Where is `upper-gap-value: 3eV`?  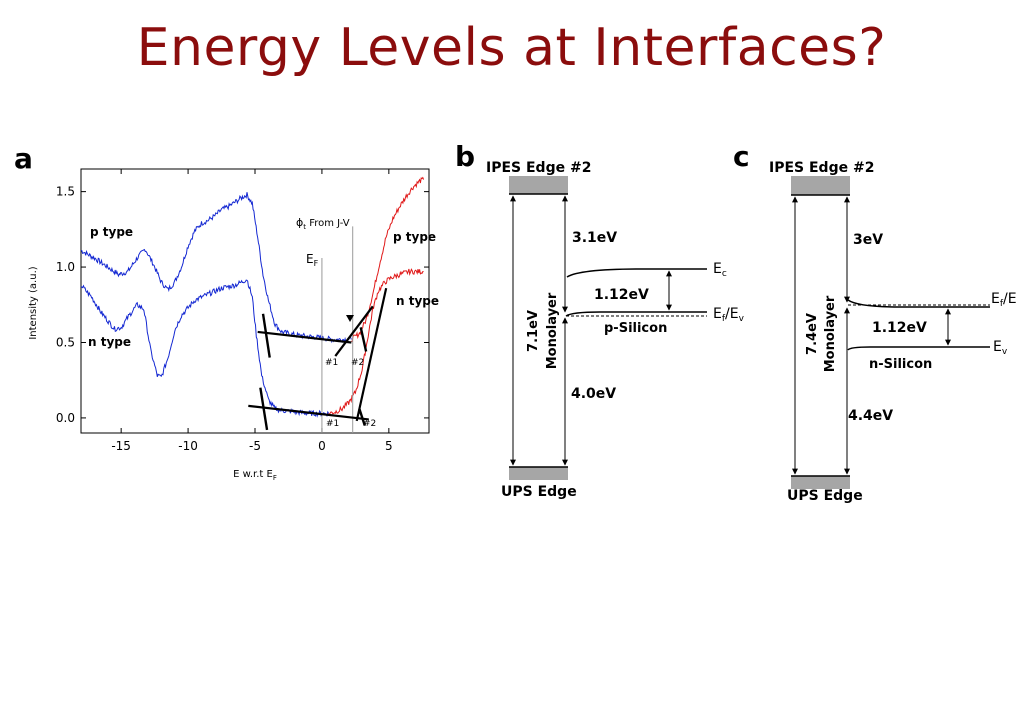 upper-gap-value: 3eV is located at coordinates (868, 240).